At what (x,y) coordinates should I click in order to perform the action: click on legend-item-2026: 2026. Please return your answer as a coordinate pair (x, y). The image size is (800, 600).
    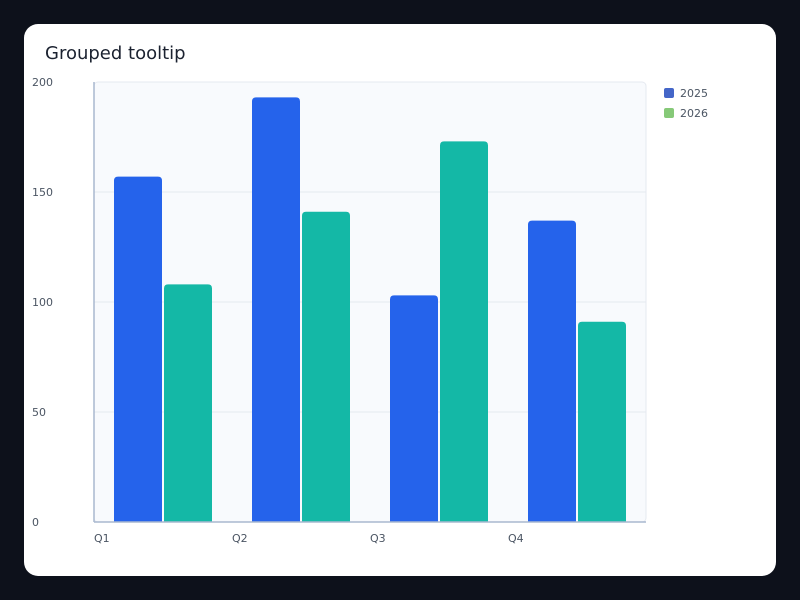
    Looking at the image, I should click on (686, 113).